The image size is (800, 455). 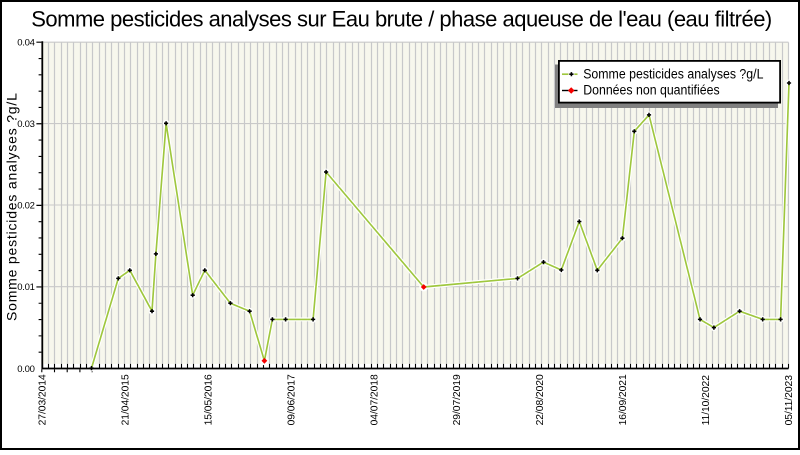 I want to click on svg-text: 0.01, so click(x=25, y=287).